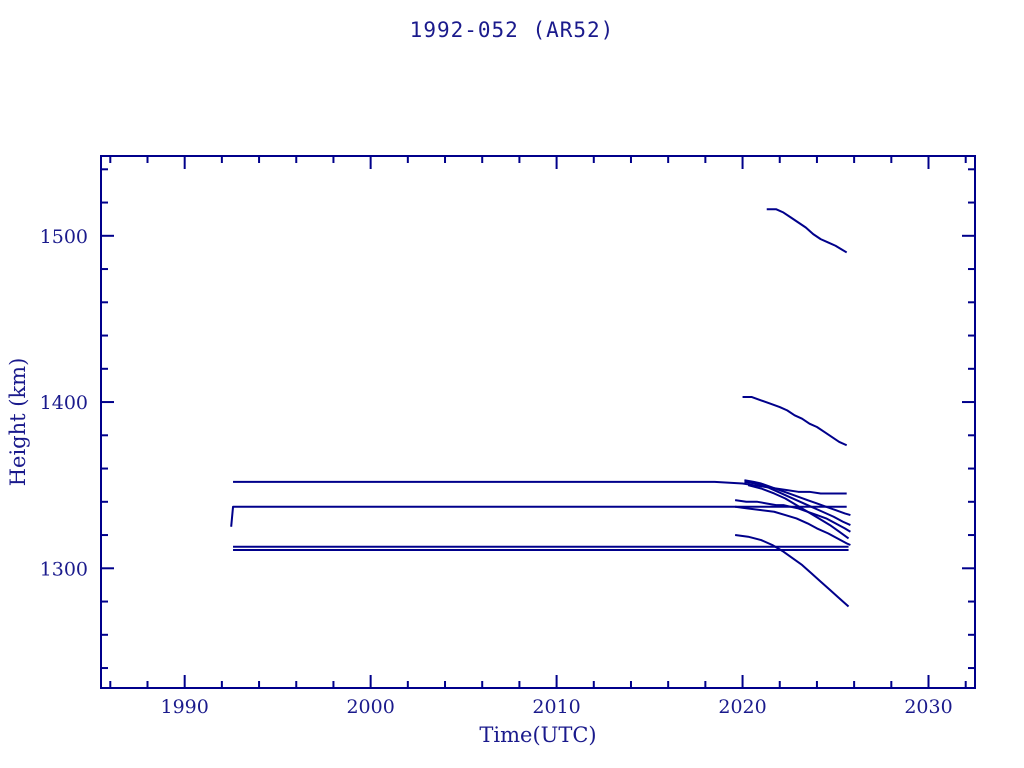 The height and width of the screenshot is (768, 1024). What do you see at coordinates (185, 707) in the screenshot?
I see `x-tick-label: 1990` at bounding box center [185, 707].